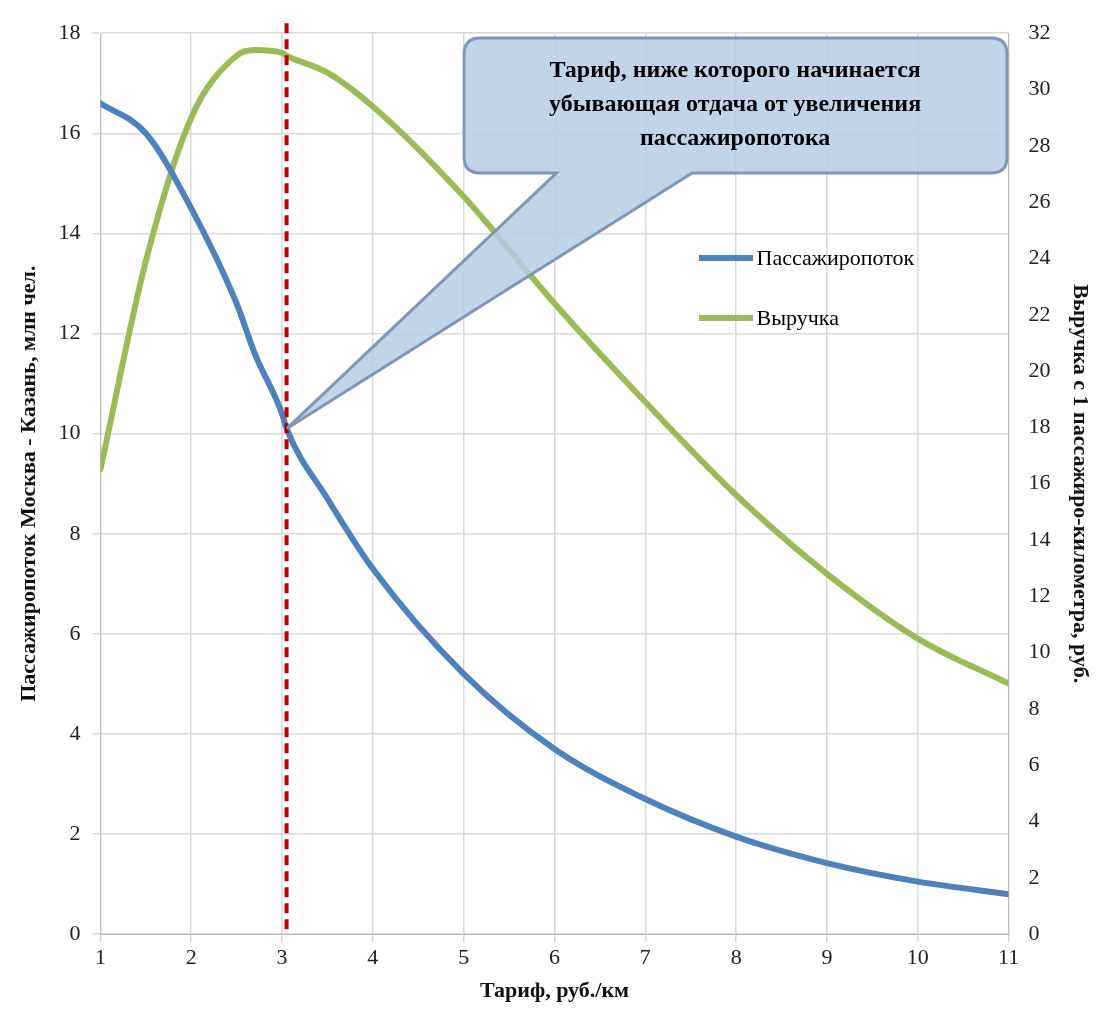 The height and width of the screenshot is (1023, 1109). I want to click on y-tick-label: 0, so click(75, 932).